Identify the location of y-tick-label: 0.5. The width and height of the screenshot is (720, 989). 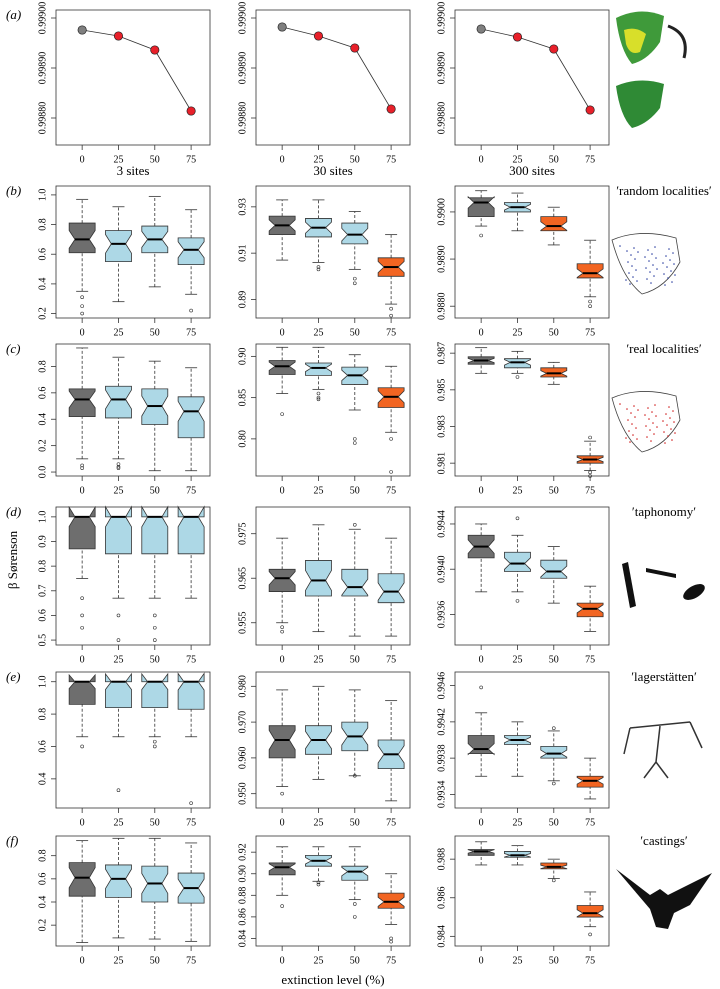
(42, 640).